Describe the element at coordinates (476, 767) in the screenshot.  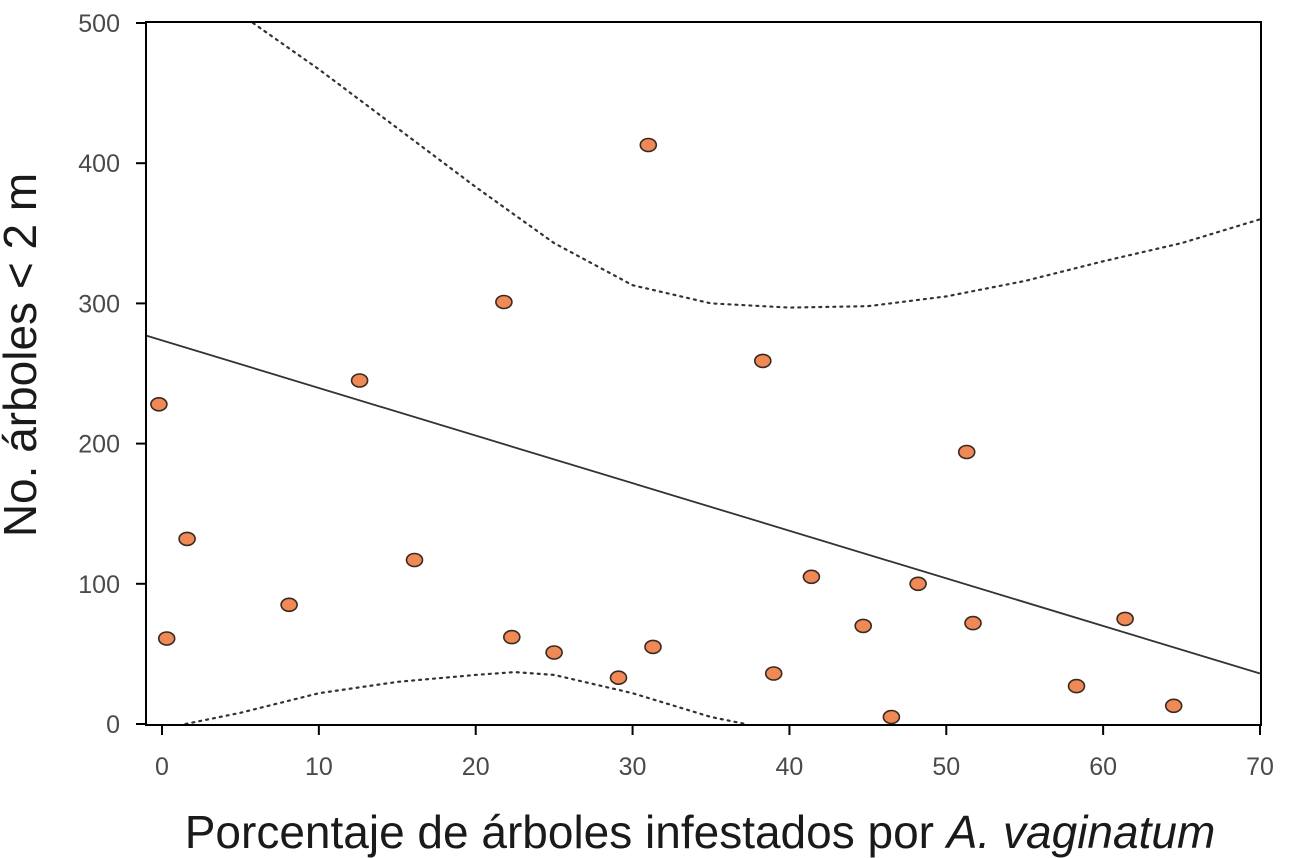
I see `x-tick-label: 20` at that location.